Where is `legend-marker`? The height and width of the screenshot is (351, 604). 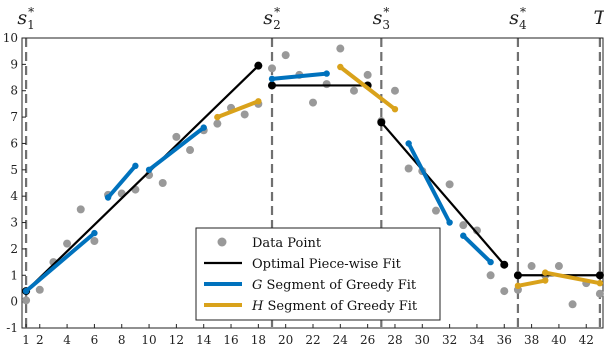 legend-marker is located at coordinates (222, 242).